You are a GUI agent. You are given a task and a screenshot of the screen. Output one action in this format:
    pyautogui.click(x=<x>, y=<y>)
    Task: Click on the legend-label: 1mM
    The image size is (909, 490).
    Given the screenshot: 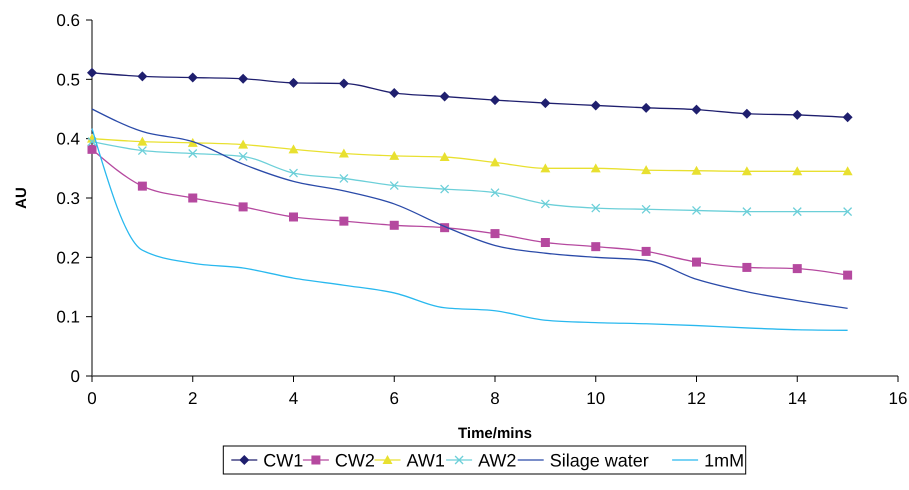 What is the action you would take?
    pyautogui.click(x=724, y=460)
    